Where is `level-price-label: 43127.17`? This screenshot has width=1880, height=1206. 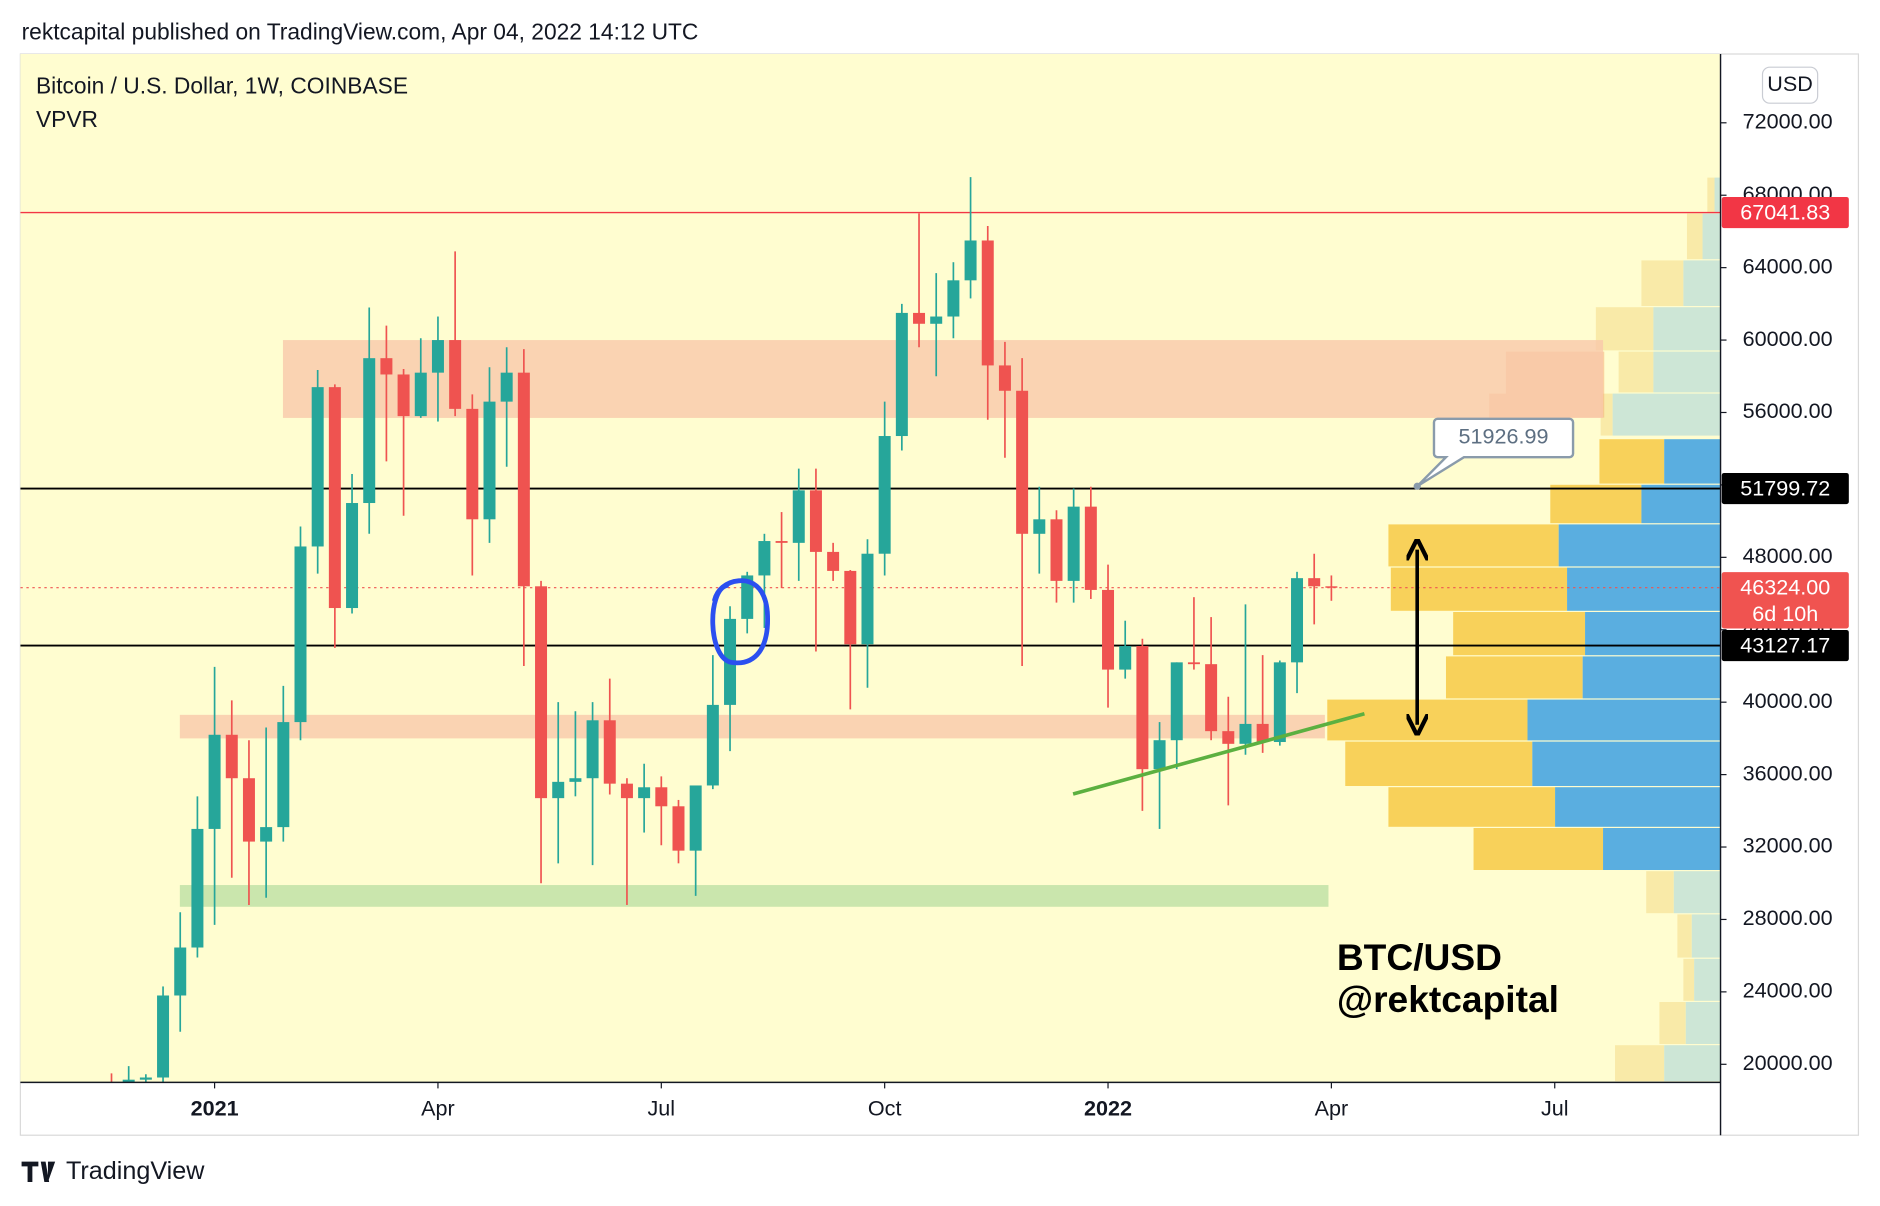
level-price-label: 43127.17 is located at coordinates (1785, 644).